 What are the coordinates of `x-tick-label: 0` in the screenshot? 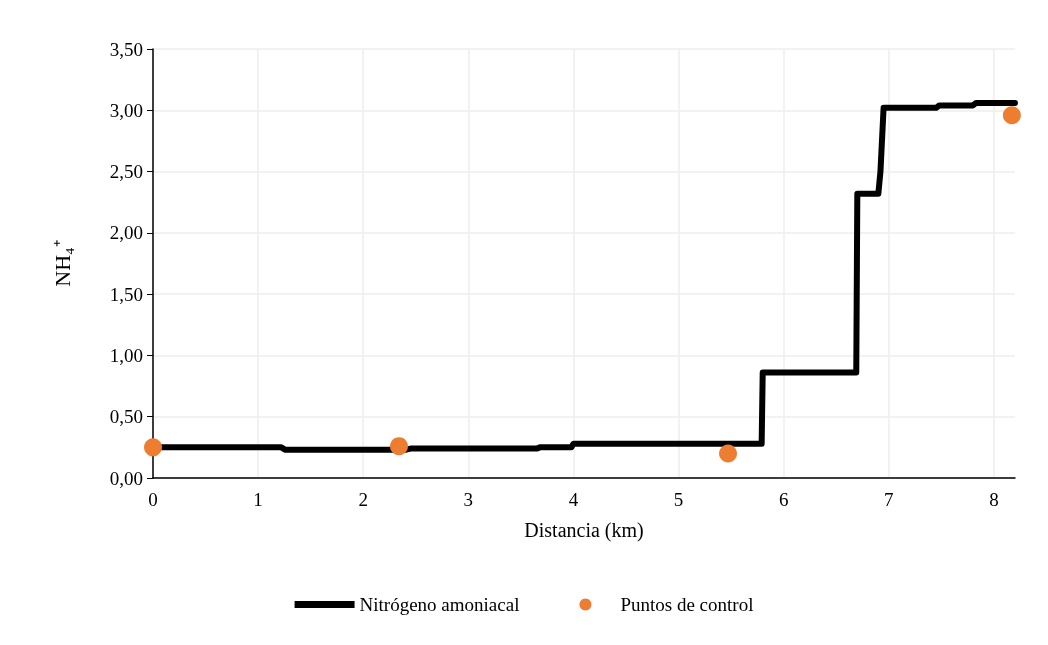 It's located at (153, 499).